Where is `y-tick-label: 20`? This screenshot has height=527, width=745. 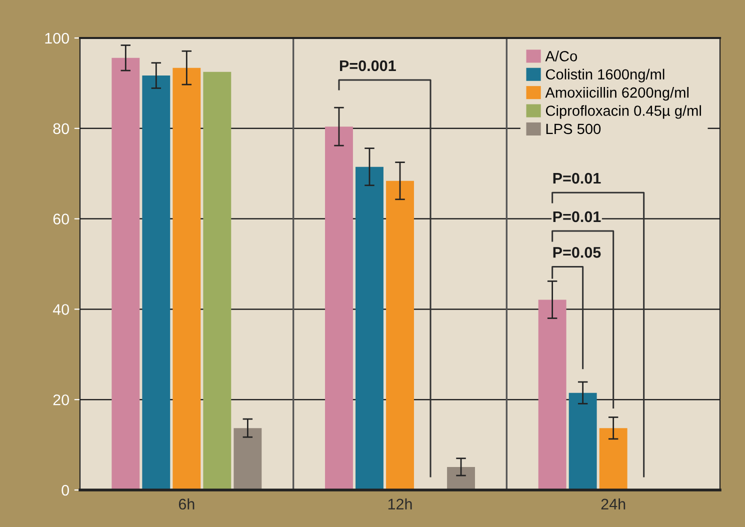
y-tick-label: 20 is located at coordinates (61, 400).